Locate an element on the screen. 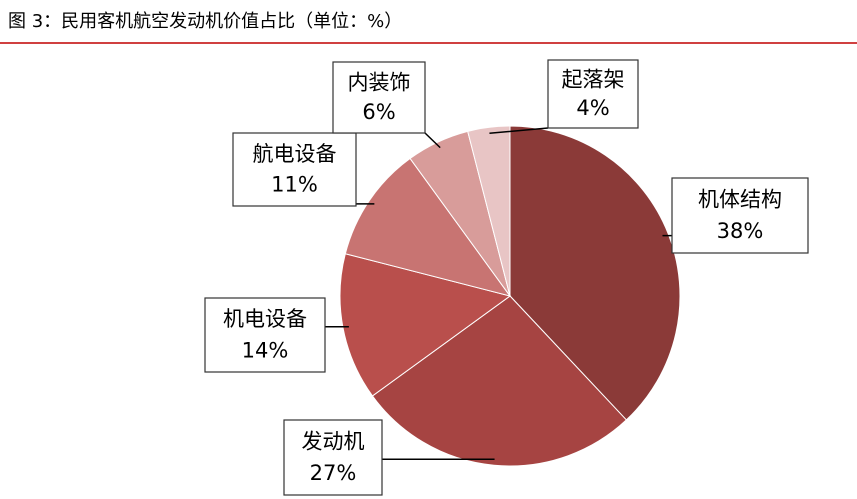 The width and height of the screenshot is (857, 499). value-label: 14% is located at coordinates (265, 350).